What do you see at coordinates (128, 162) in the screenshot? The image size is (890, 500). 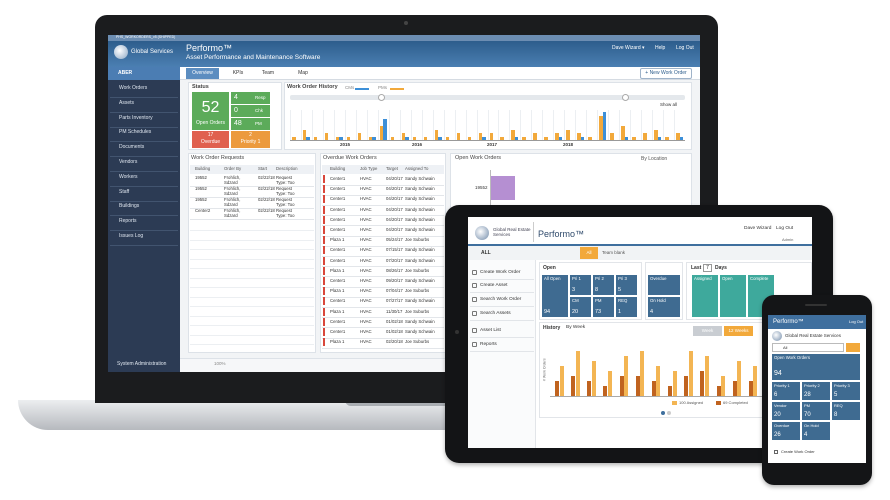 I see `sidebar-item: Vendors` at bounding box center [128, 162].